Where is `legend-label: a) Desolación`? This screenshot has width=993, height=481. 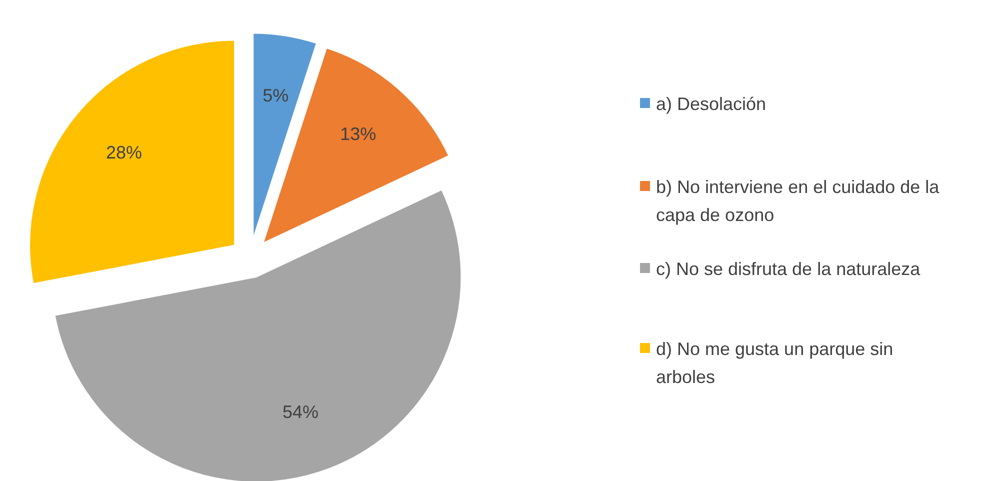
legend-label: a) Desolación is located at coordinates (711, 104).